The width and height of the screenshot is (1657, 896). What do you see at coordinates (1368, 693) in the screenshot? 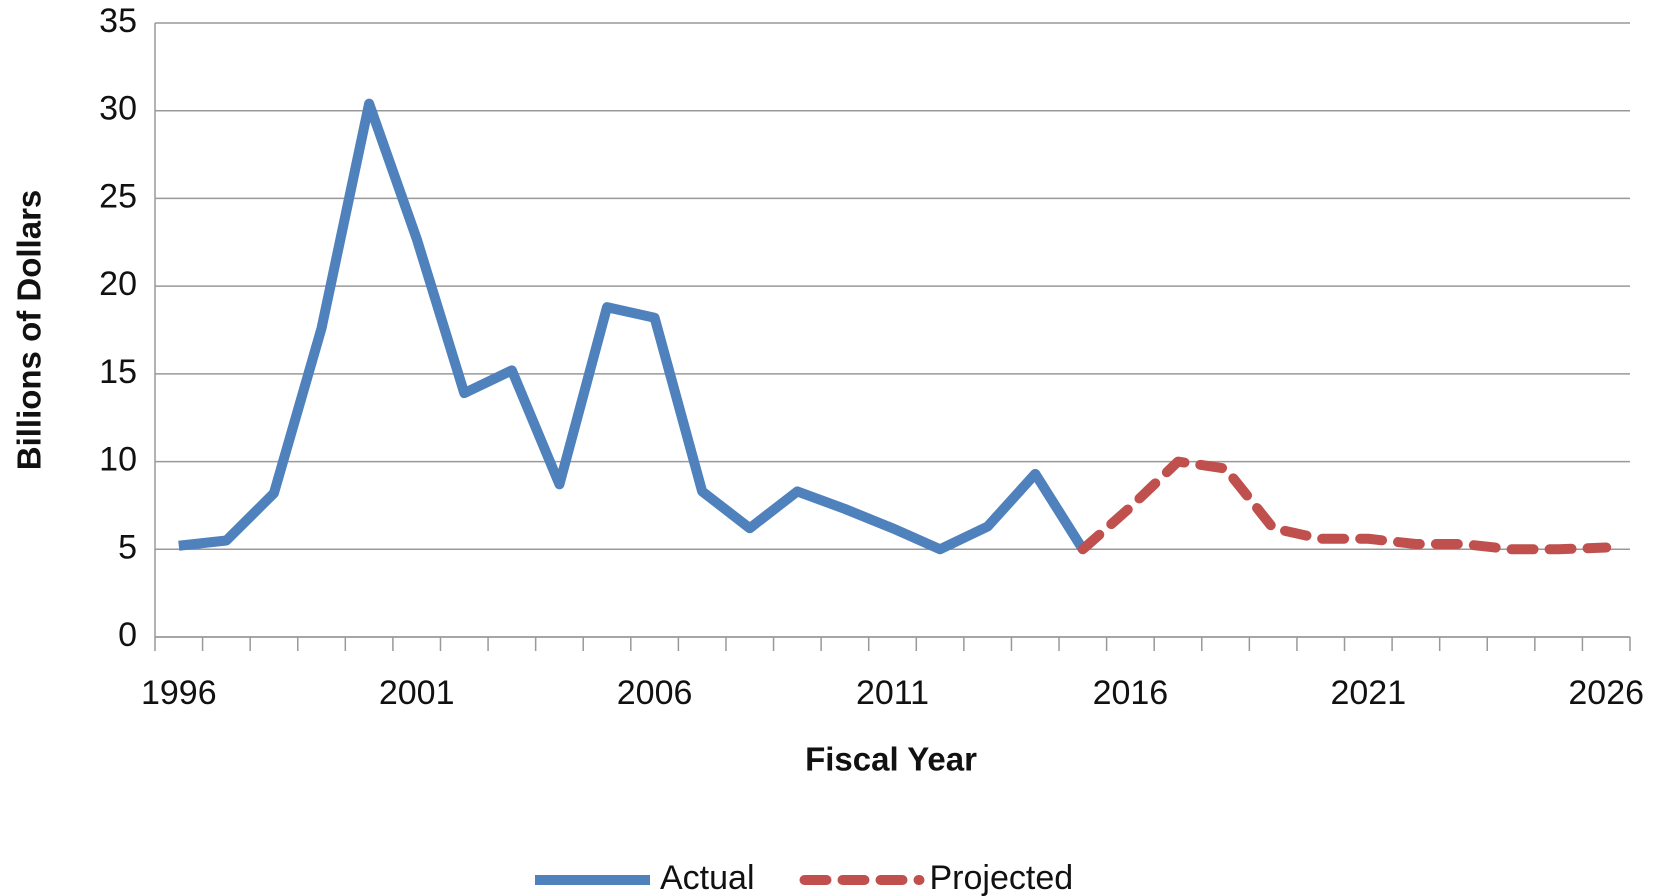
I see `x-tick-label: 2021` at bounding box center [1368, 693].